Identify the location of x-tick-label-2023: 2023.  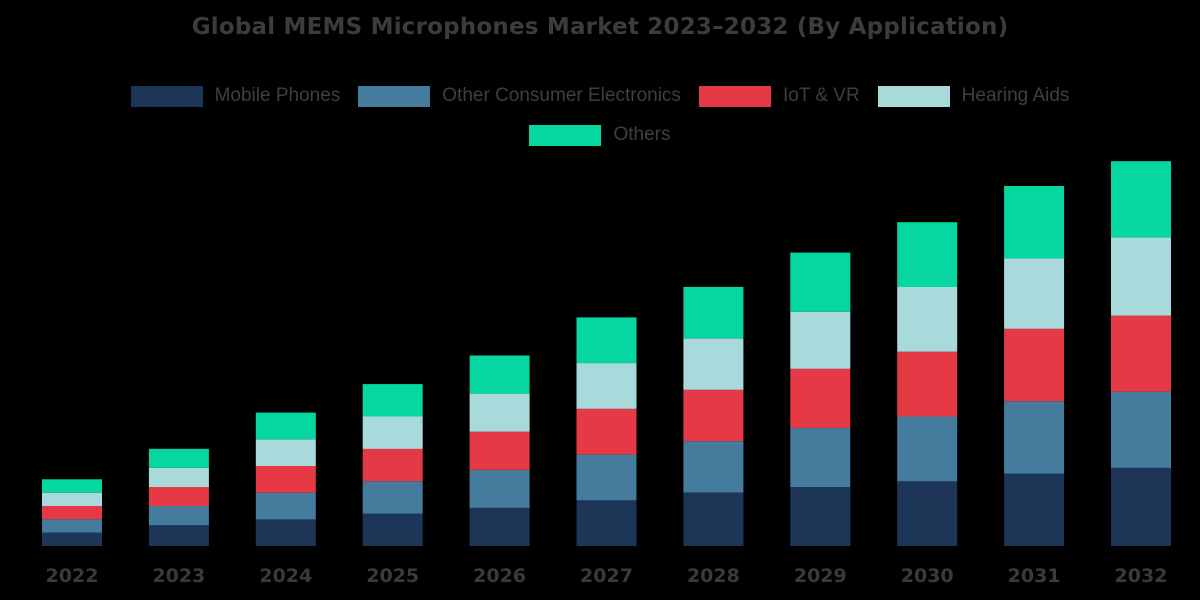
(178, 576).